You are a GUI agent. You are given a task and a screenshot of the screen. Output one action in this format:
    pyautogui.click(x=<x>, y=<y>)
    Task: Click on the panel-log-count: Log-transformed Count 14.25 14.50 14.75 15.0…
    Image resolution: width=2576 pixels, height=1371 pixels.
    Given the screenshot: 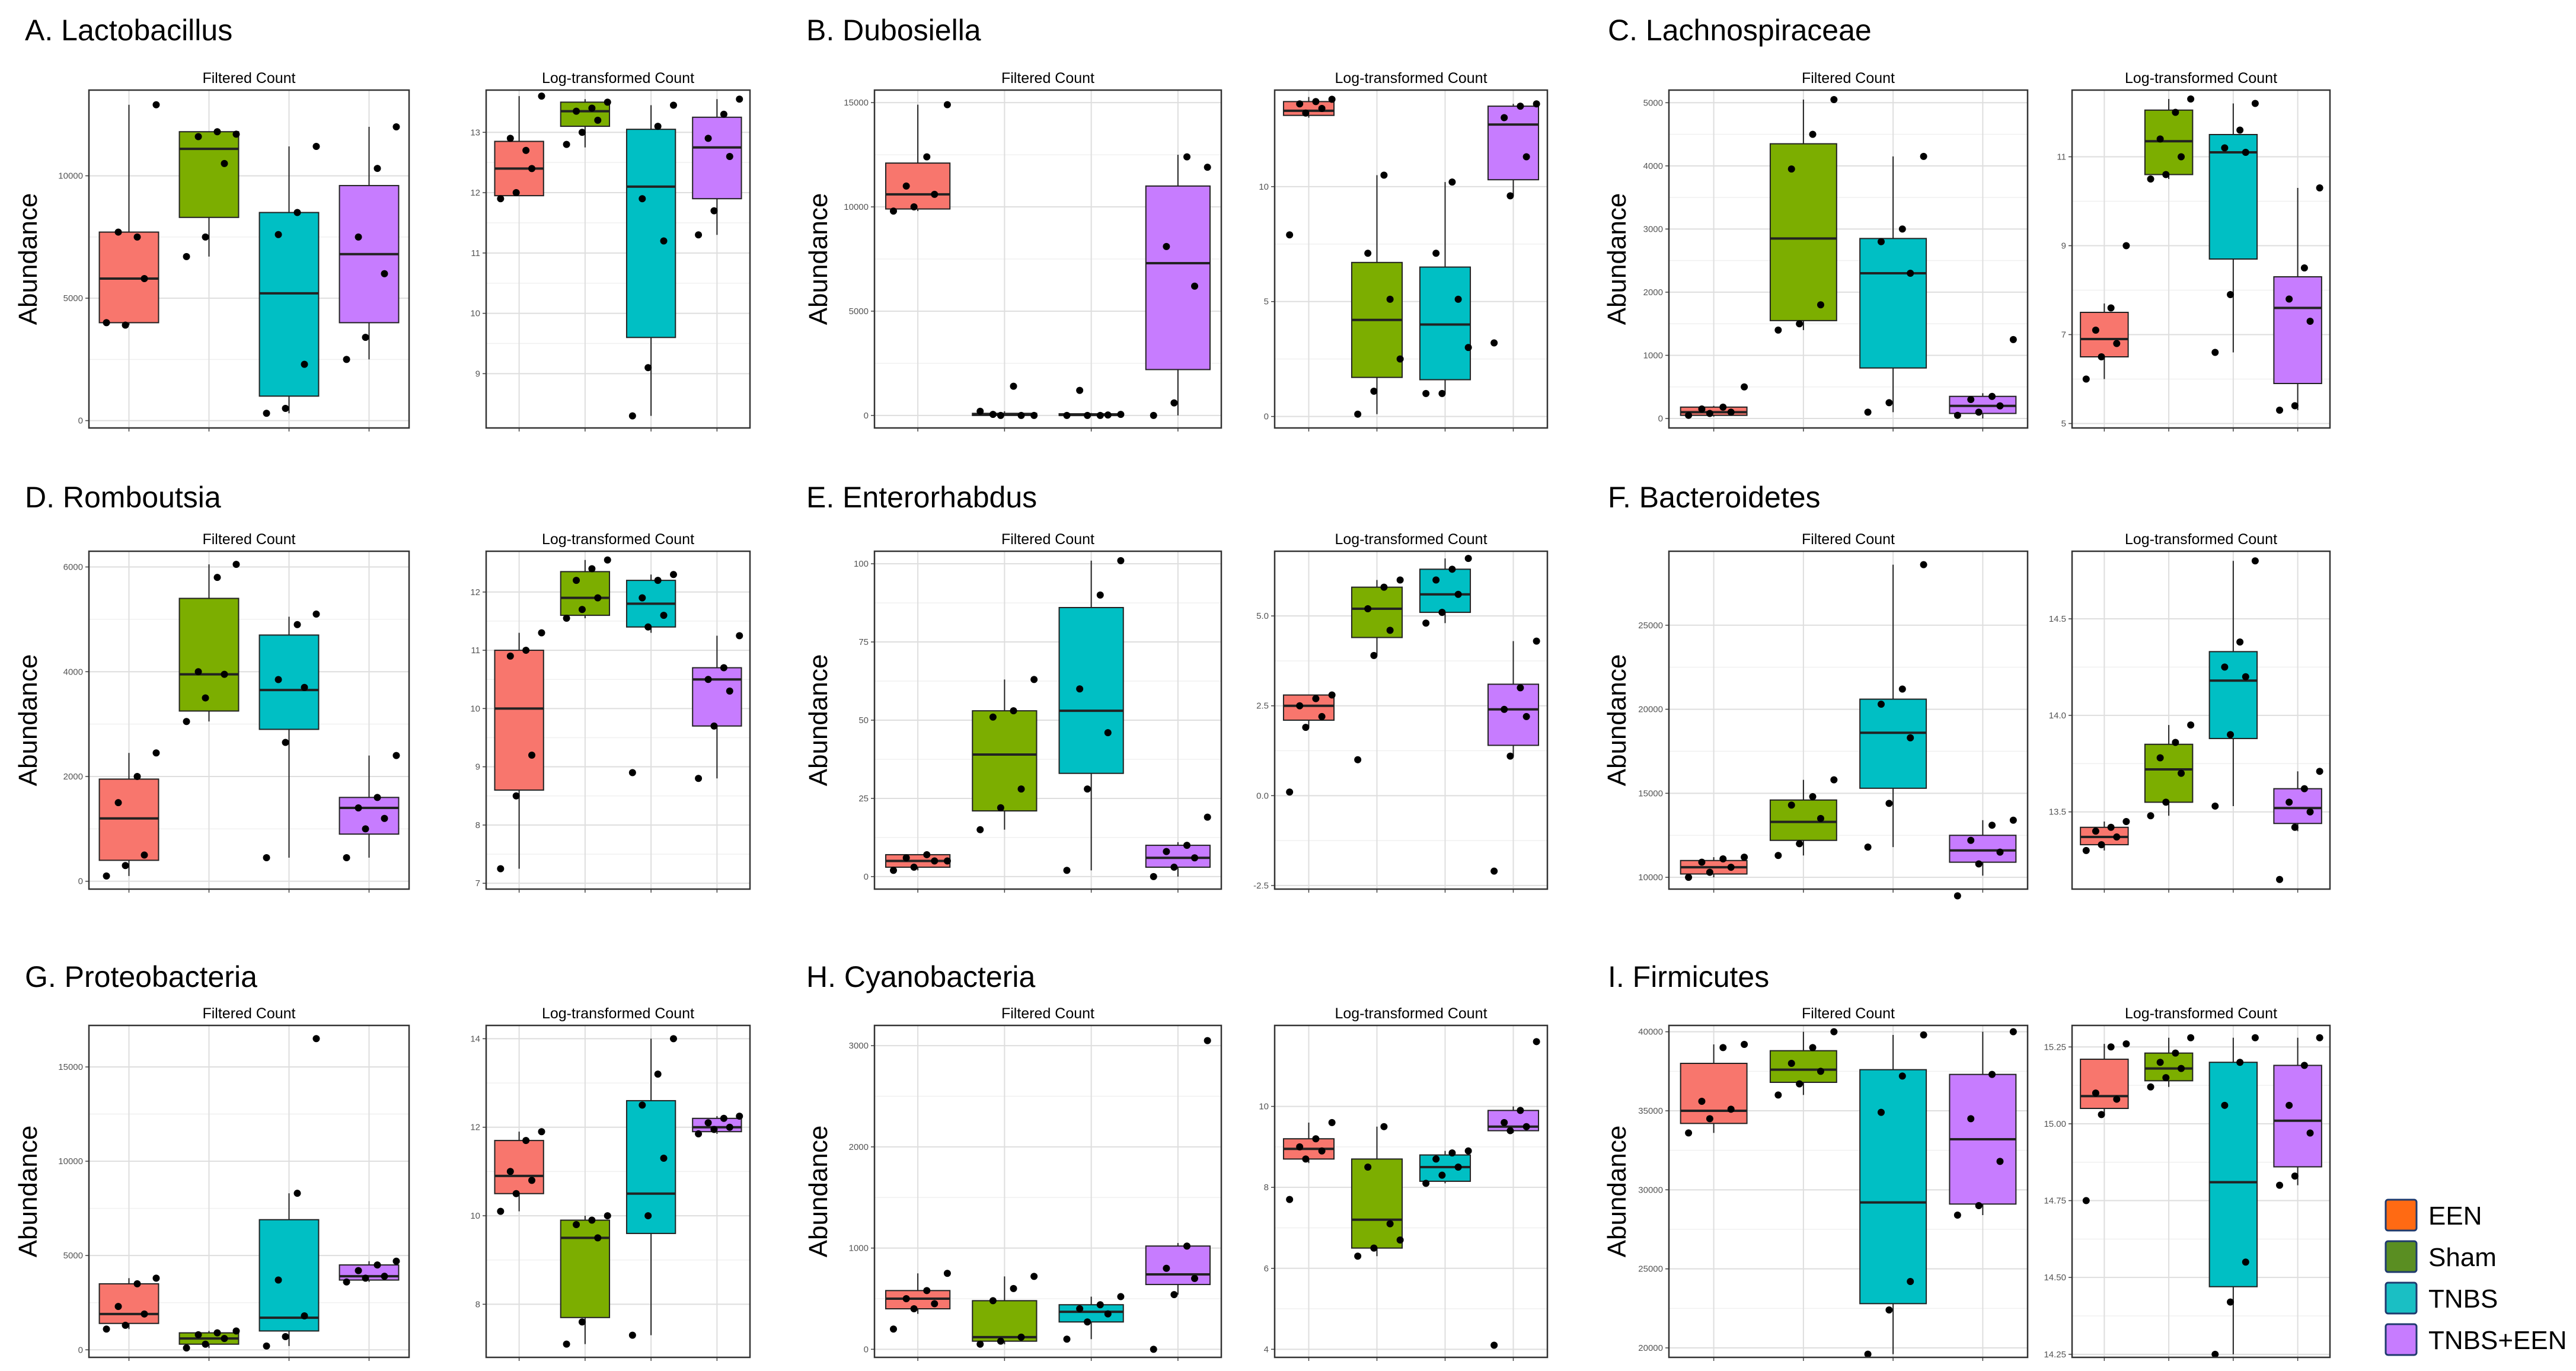 What is the action you would take?
    pyautogui.click(x=2187, y=1183)
    